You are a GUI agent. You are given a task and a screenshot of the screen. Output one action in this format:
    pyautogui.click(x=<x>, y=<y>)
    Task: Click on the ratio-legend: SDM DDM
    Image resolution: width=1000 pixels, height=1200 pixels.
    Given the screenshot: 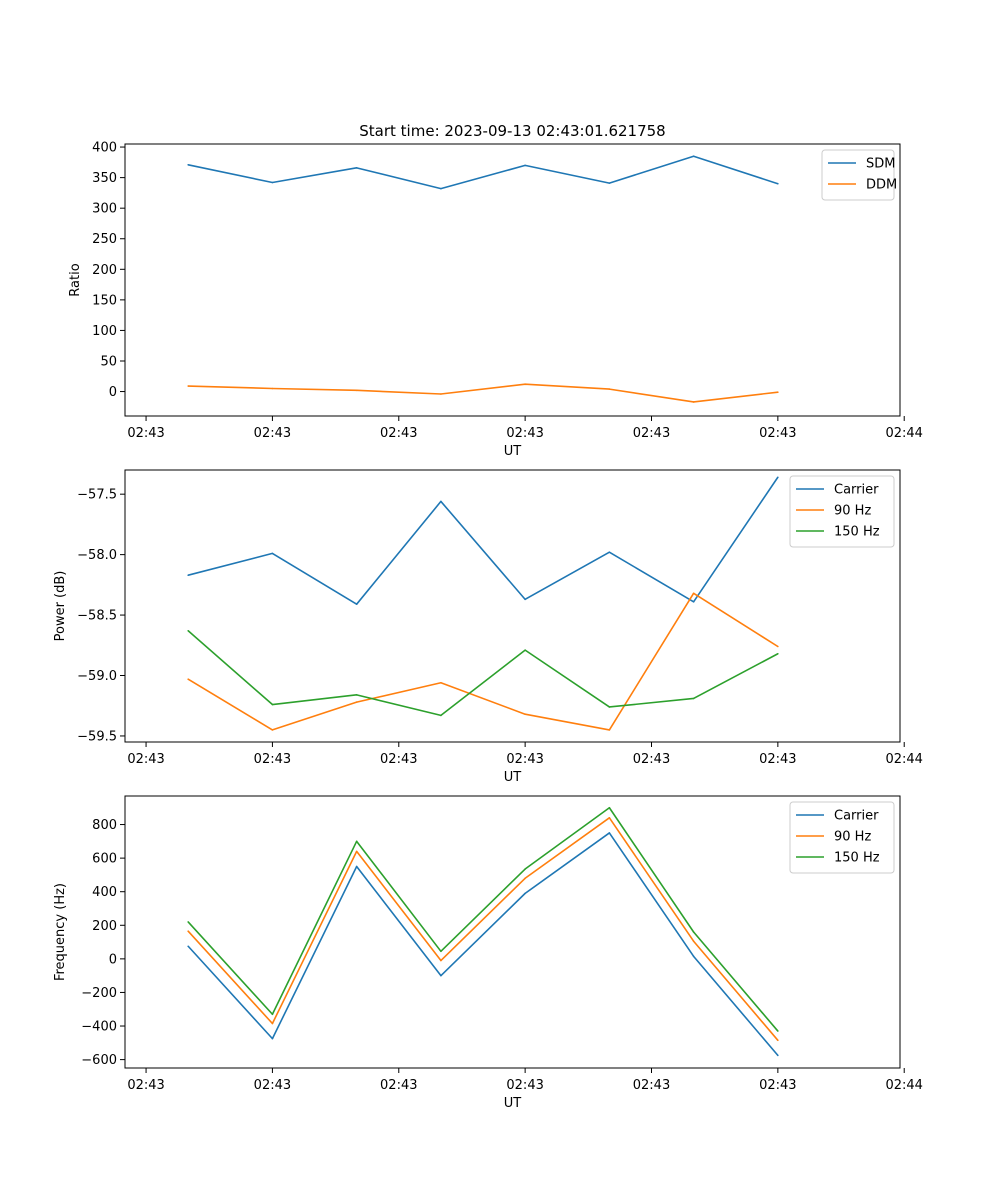 What is the action you would take?
    pyautogui.click(x=859, y=175)
    